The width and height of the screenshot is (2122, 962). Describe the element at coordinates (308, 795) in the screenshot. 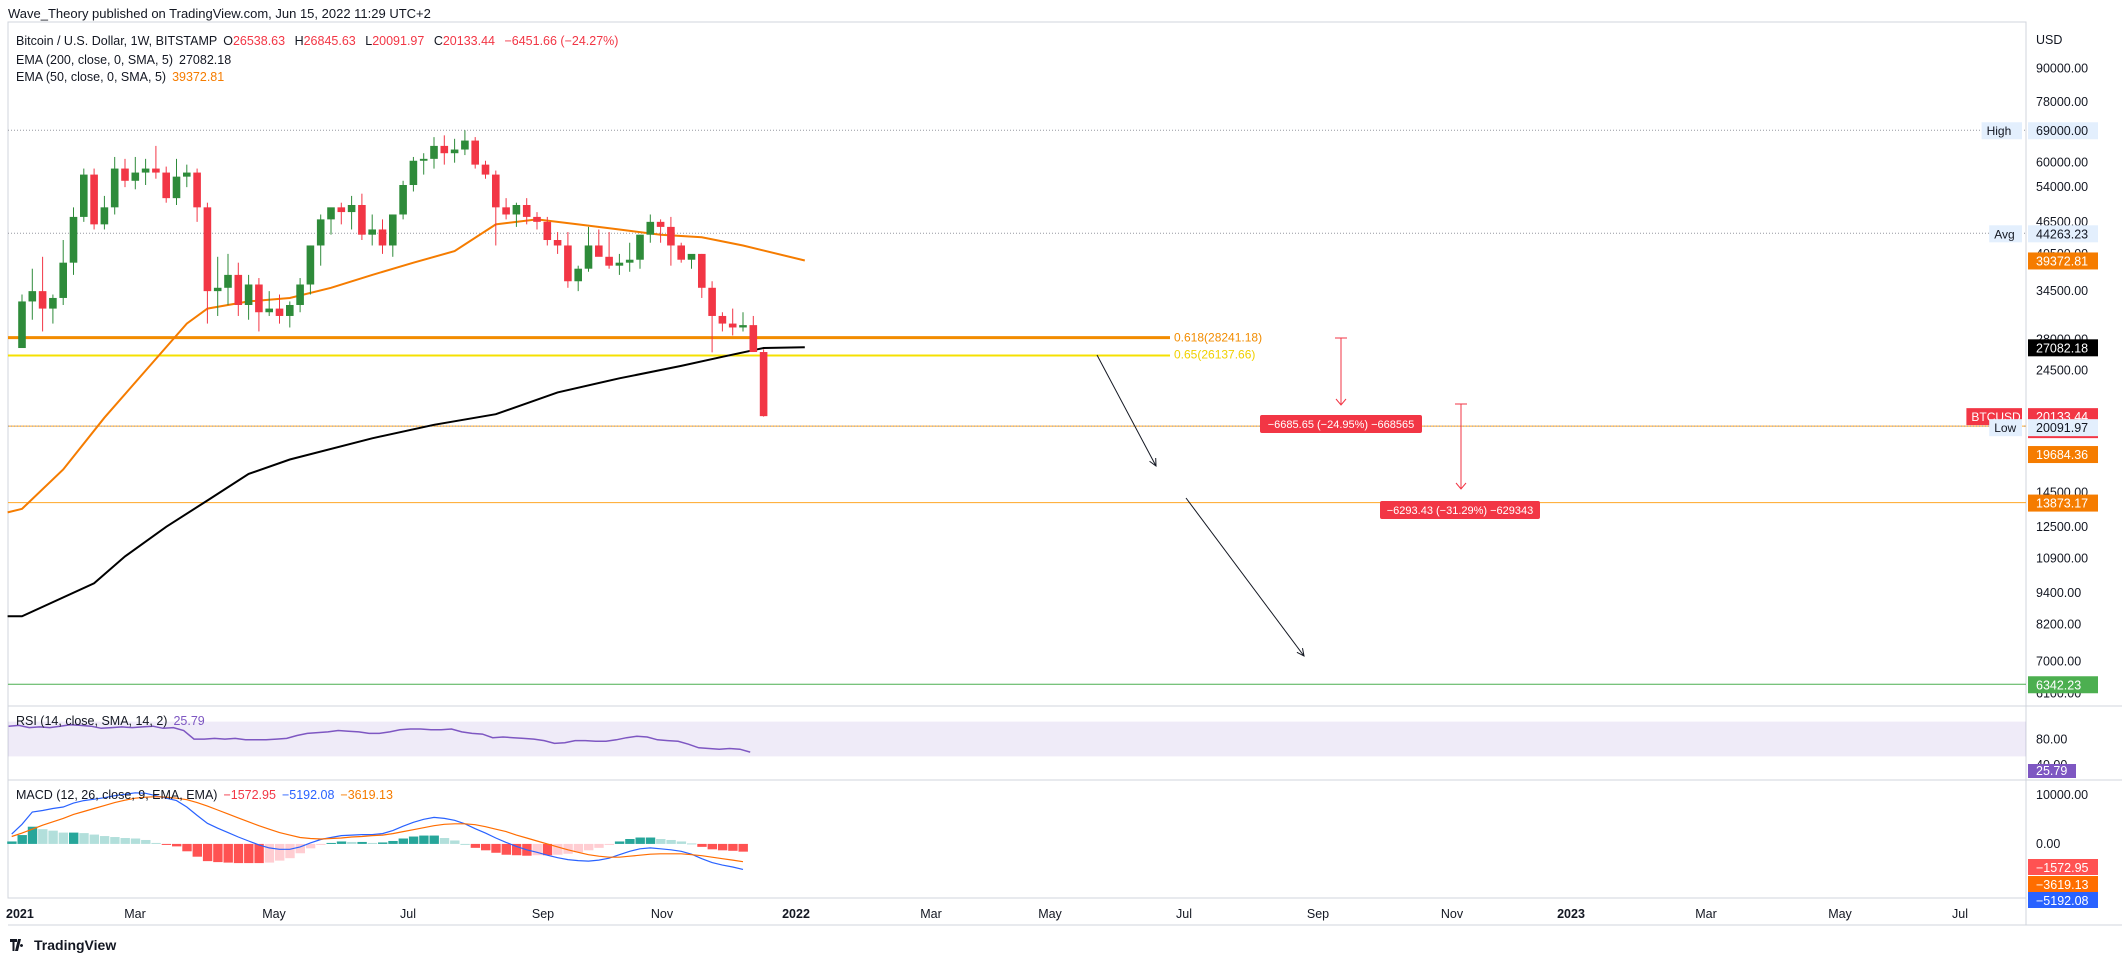

I see `macd-value-2: −5192.08` at that location.